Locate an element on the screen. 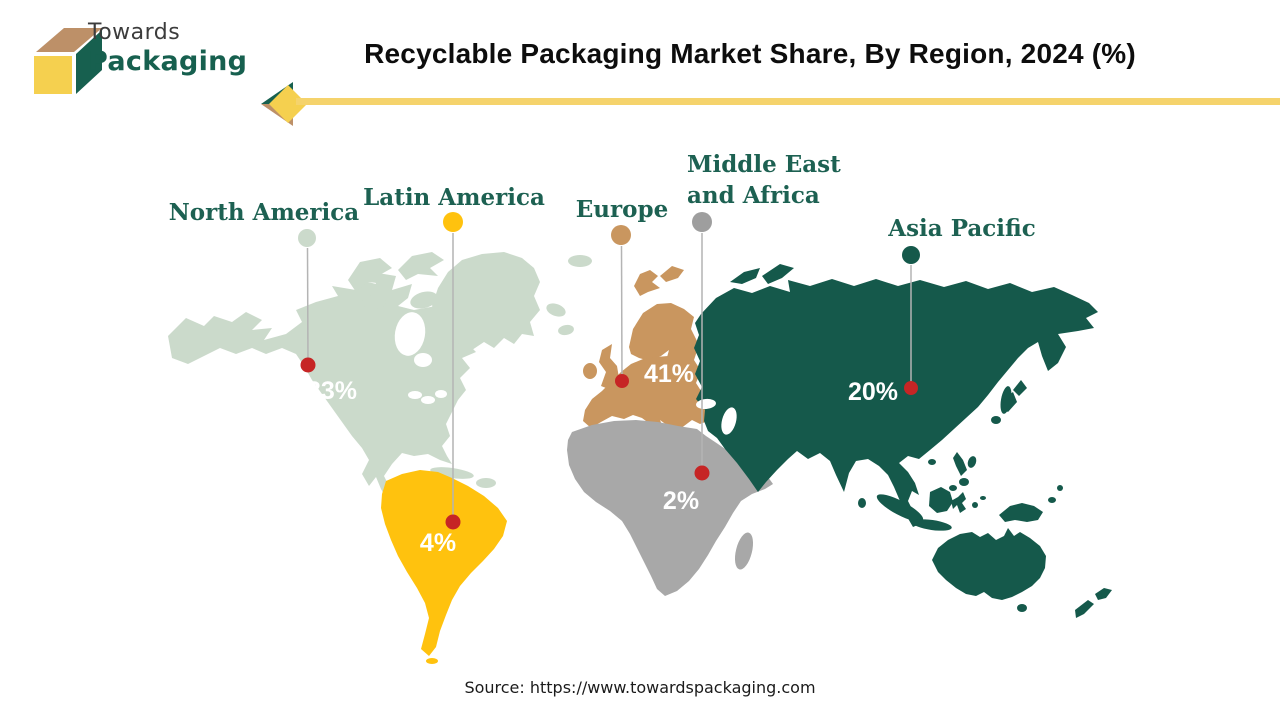 The width and height of the screenshot is (1280, 720). greenland is located at coordinates (486, 301).